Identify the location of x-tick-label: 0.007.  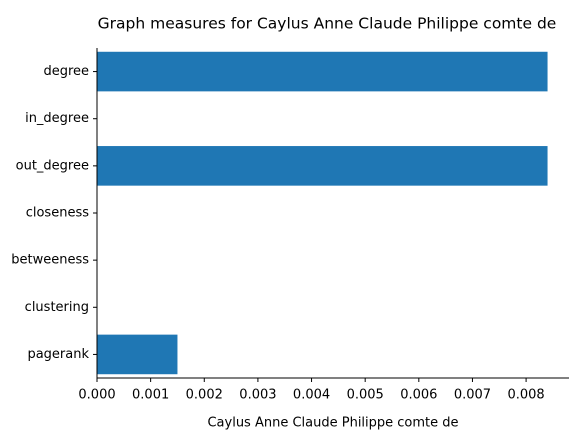
(472, 395).